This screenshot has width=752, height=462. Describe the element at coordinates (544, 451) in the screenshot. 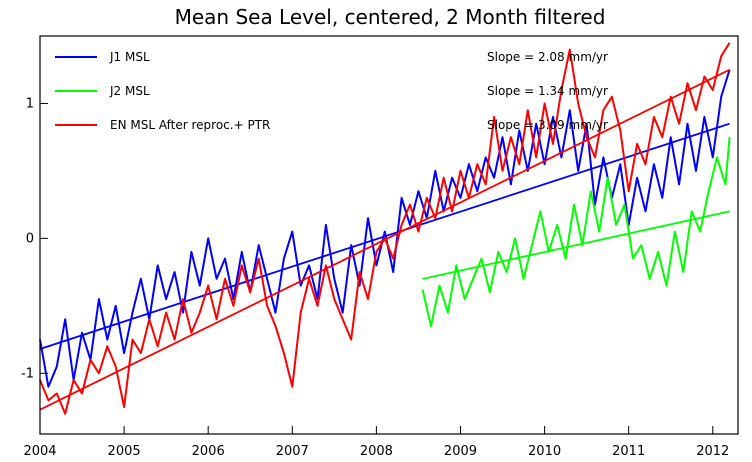

I see `x-tick-label: 2010` at that location.